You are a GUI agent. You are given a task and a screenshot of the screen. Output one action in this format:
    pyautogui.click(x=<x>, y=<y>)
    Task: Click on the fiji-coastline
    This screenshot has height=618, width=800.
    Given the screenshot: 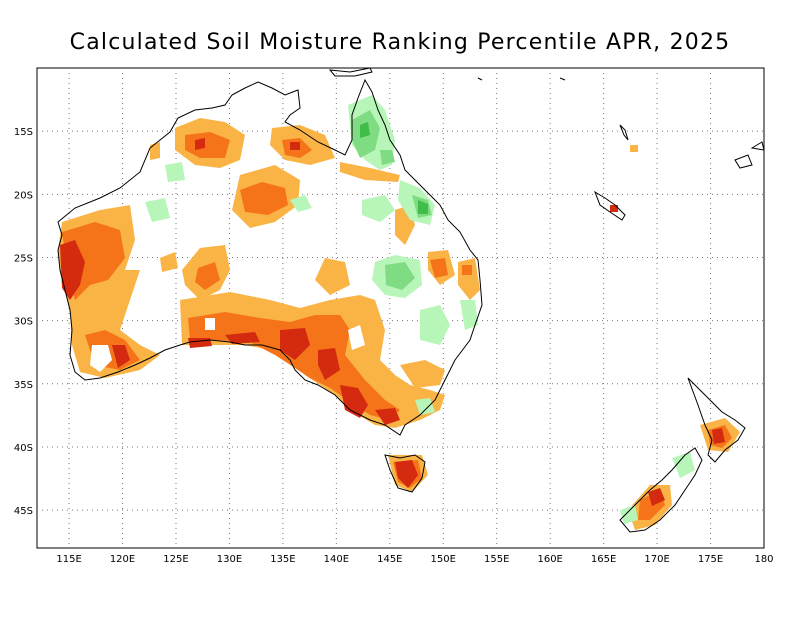 What is the action you would take?
    pyautogui.click(x=743, y=161)
    